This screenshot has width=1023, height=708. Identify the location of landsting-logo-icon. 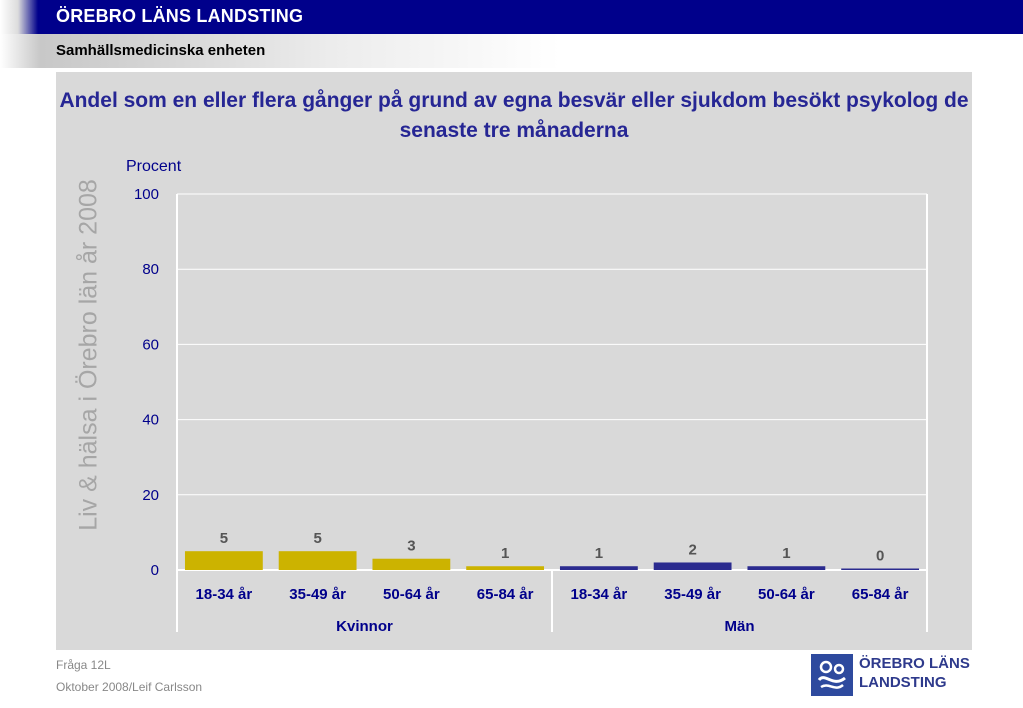
(832, 675).